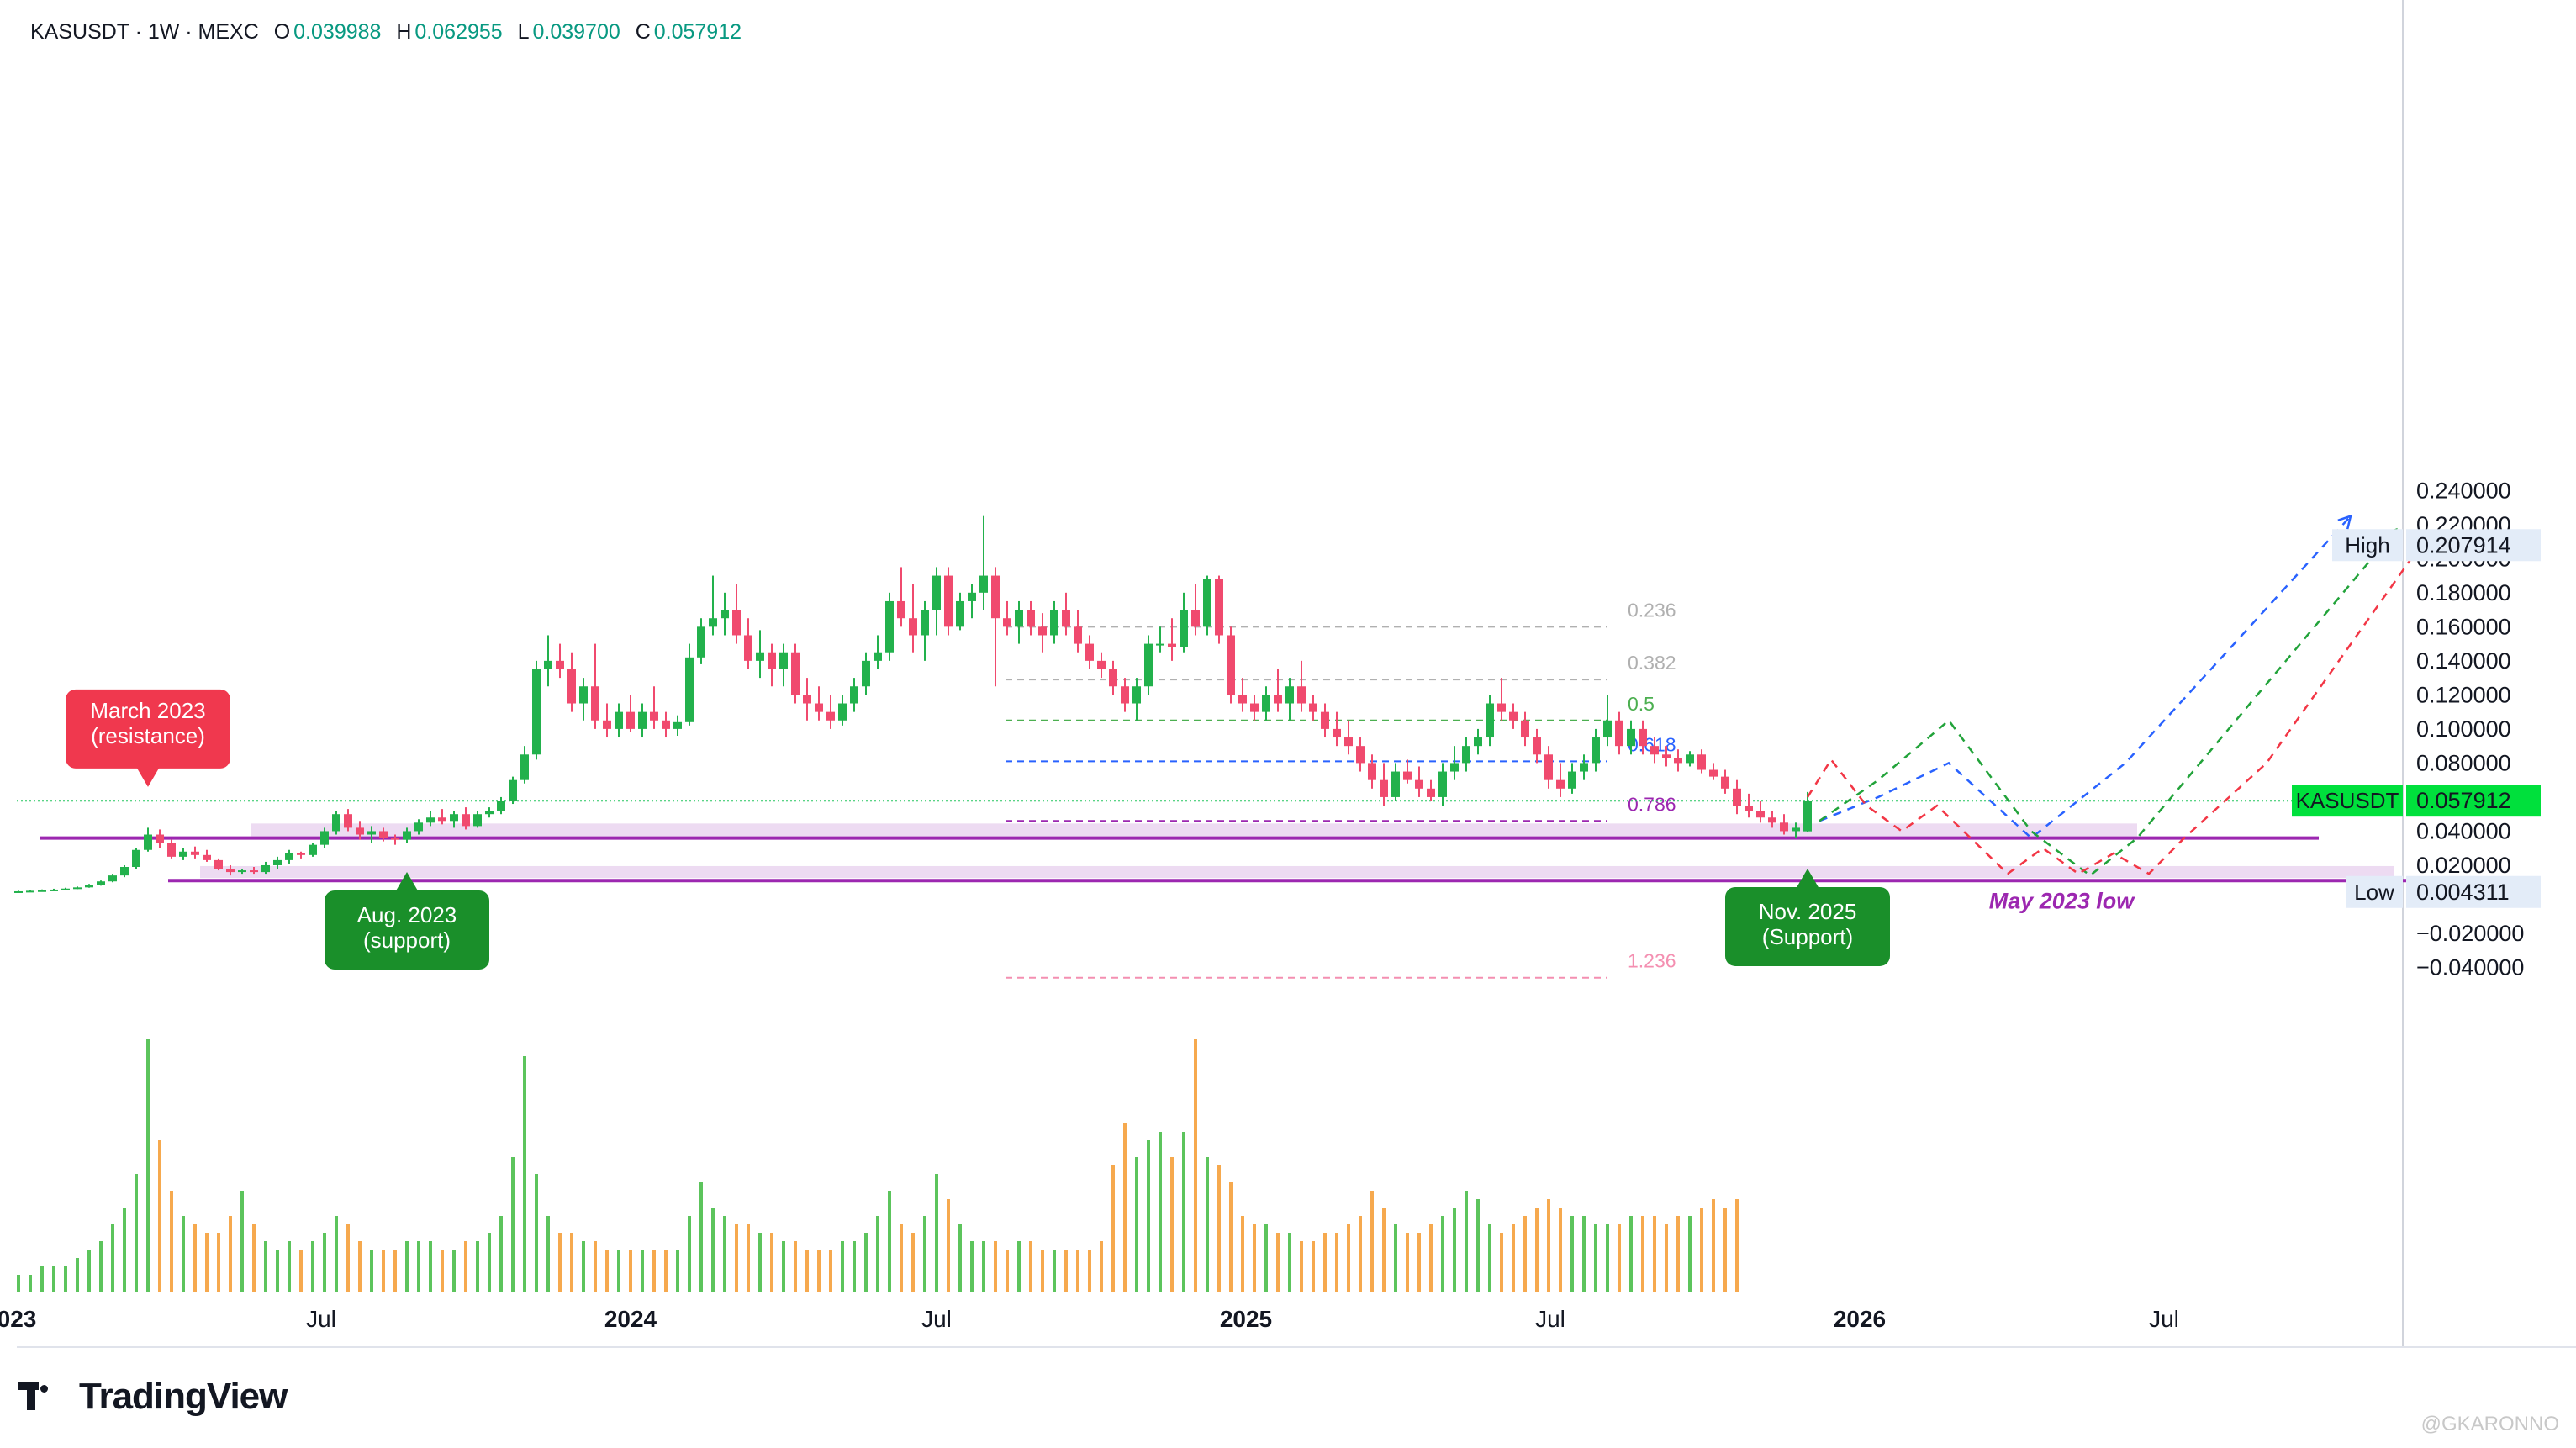 The image size is (2576, 1448). What do you see at coordinates (144, 32) in the screenshot?
I see `symbol-name: KASUSDT · 1W · MEXC` at bounding box center [144, 32].